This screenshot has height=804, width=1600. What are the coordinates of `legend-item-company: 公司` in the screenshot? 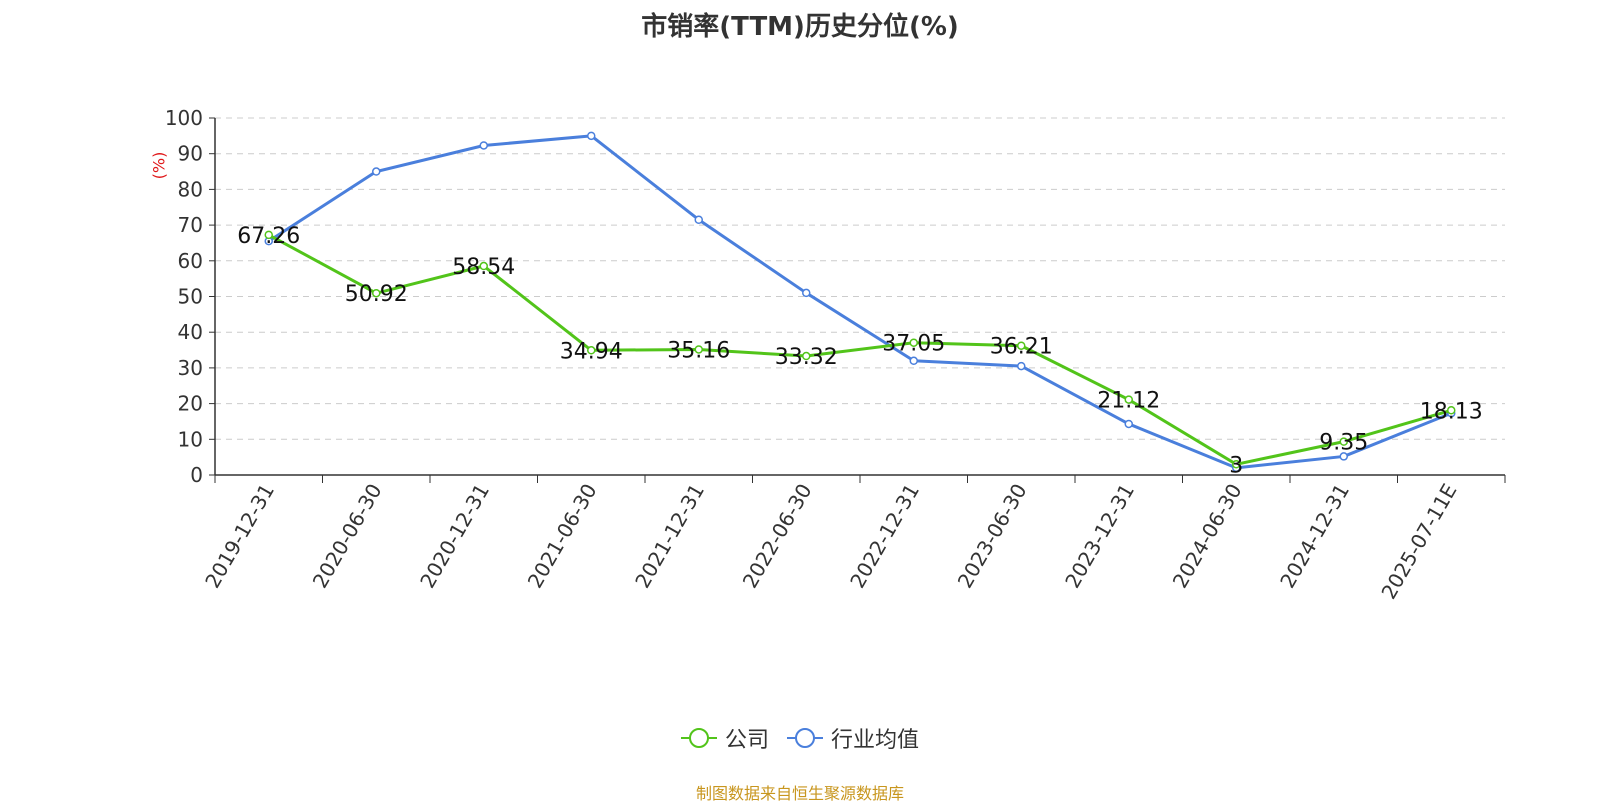 It's located at (724, 738).